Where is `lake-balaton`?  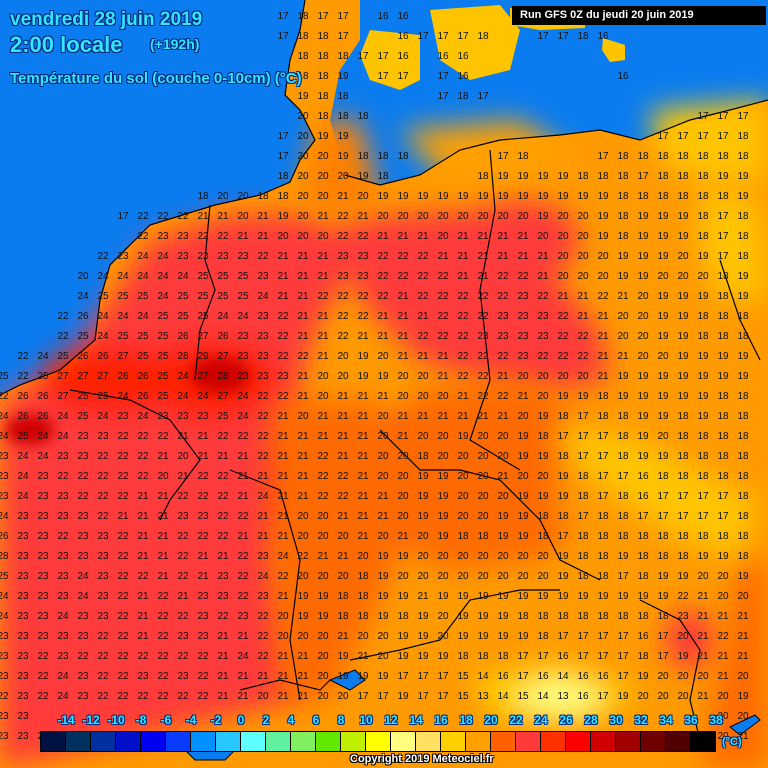 lake-balaton is located at coordinates (745, 725).